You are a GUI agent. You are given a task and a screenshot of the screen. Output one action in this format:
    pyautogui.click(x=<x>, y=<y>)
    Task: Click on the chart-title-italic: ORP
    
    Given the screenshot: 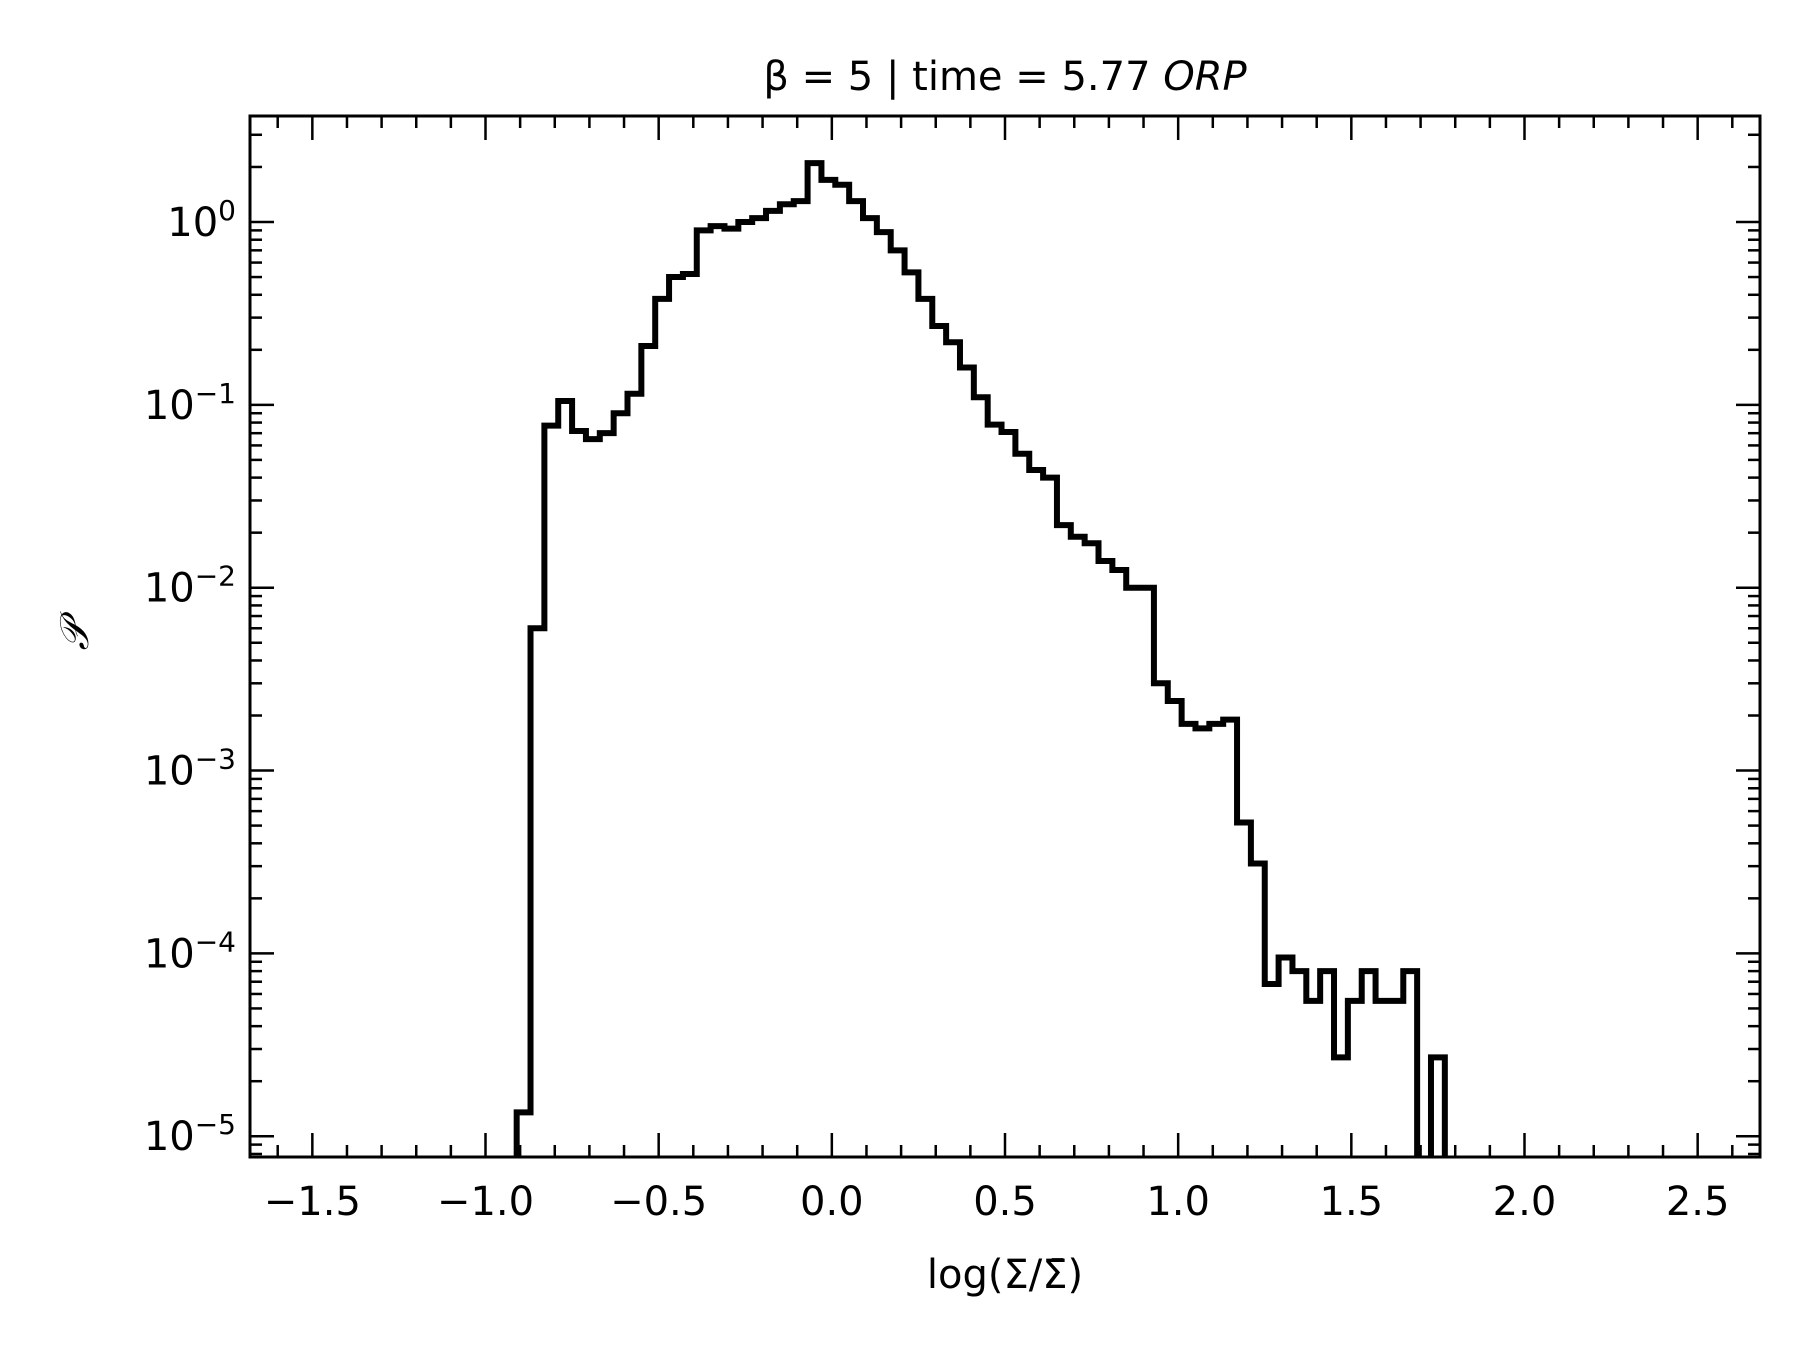 What is the action you would take?
    pyautogui.click(x=1205, y=77)
    